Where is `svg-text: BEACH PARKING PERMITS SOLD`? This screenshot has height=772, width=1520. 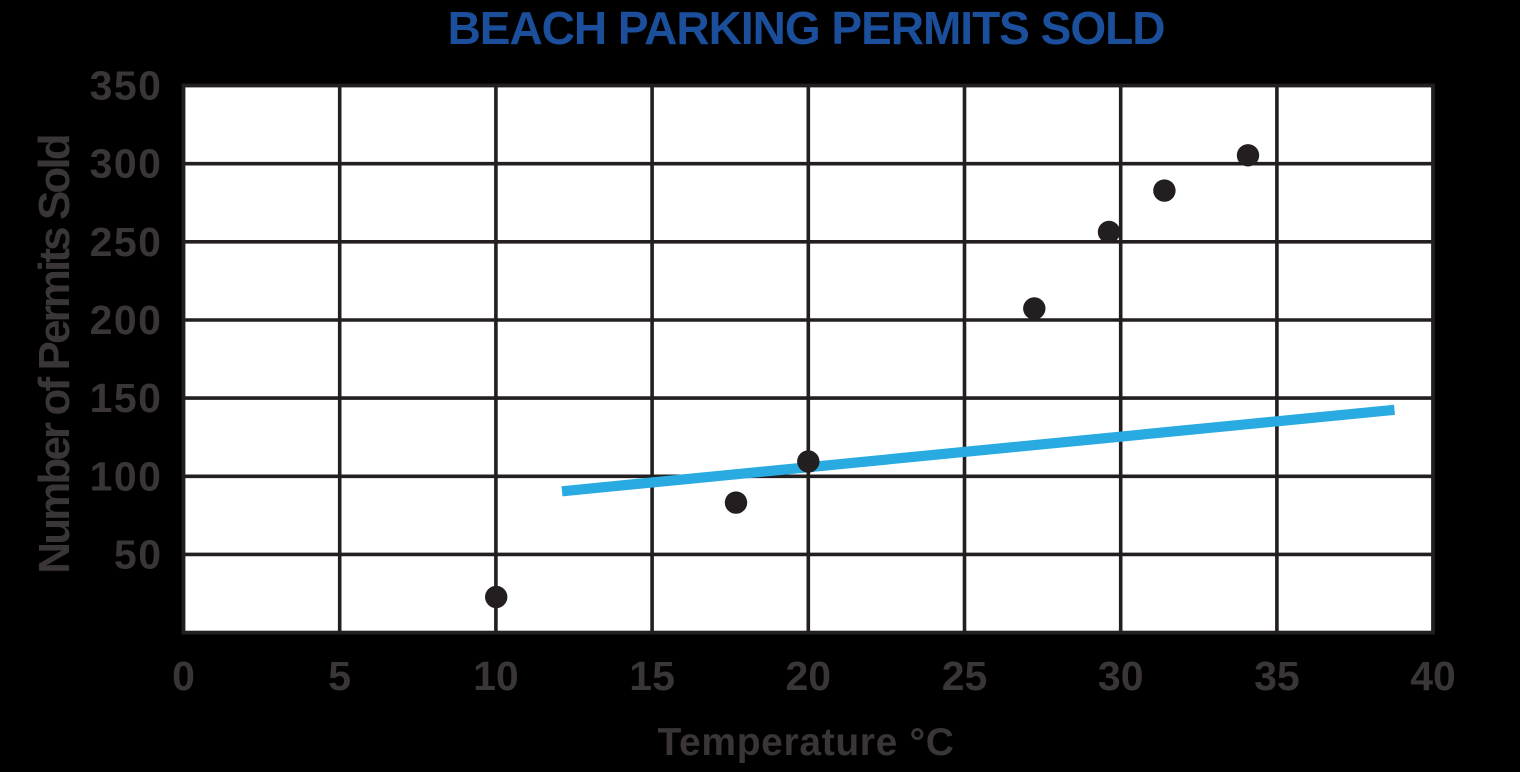 svg-text: BEACH PARKING PERMITS SOLD is located at coordinates (806, 28).